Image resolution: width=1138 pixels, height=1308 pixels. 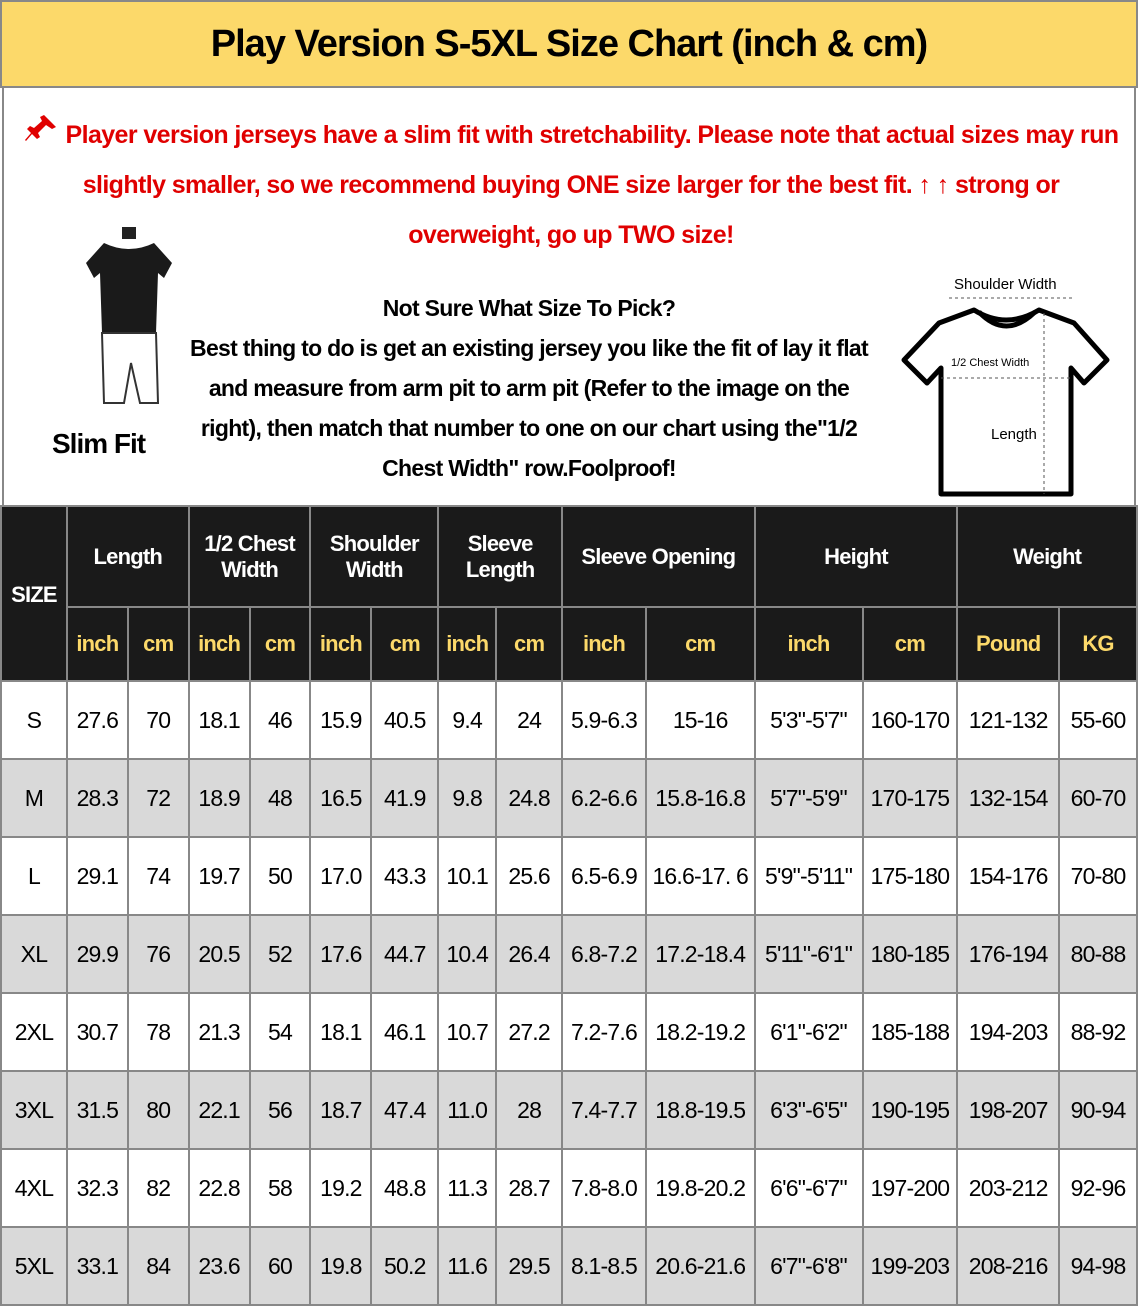 What do you see at coordinates (1006, 385) in the screenshot?
I see `tshirt-diagram: Shoulder Width 1/2 Chest Width Length` at bounding box center [1006, 385].